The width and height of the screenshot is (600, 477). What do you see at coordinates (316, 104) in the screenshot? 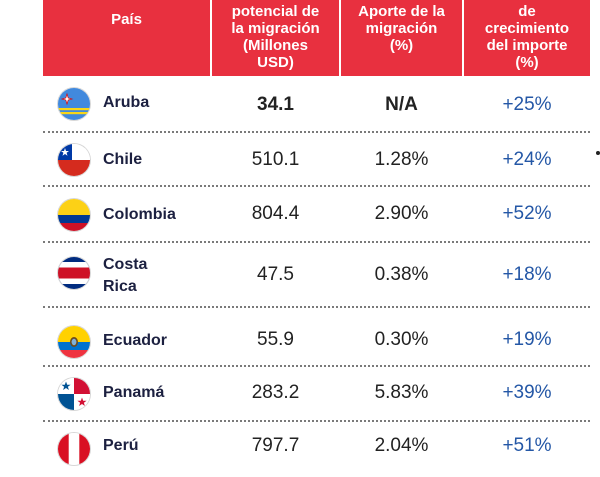
I see `table-row: Aruba 34.1 N/A +25%` at bounding box center [316, 104].